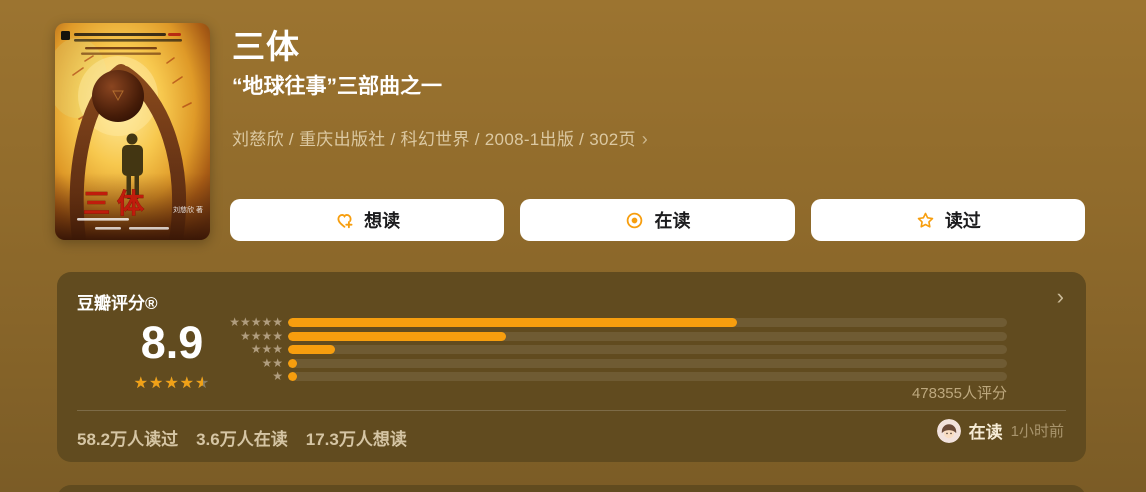 The height and width of the screenshot is (492, 1146). Describe the element at coordinates (959, 393) in the screenshot. I see `votes-count: 478355人评分` at that location.